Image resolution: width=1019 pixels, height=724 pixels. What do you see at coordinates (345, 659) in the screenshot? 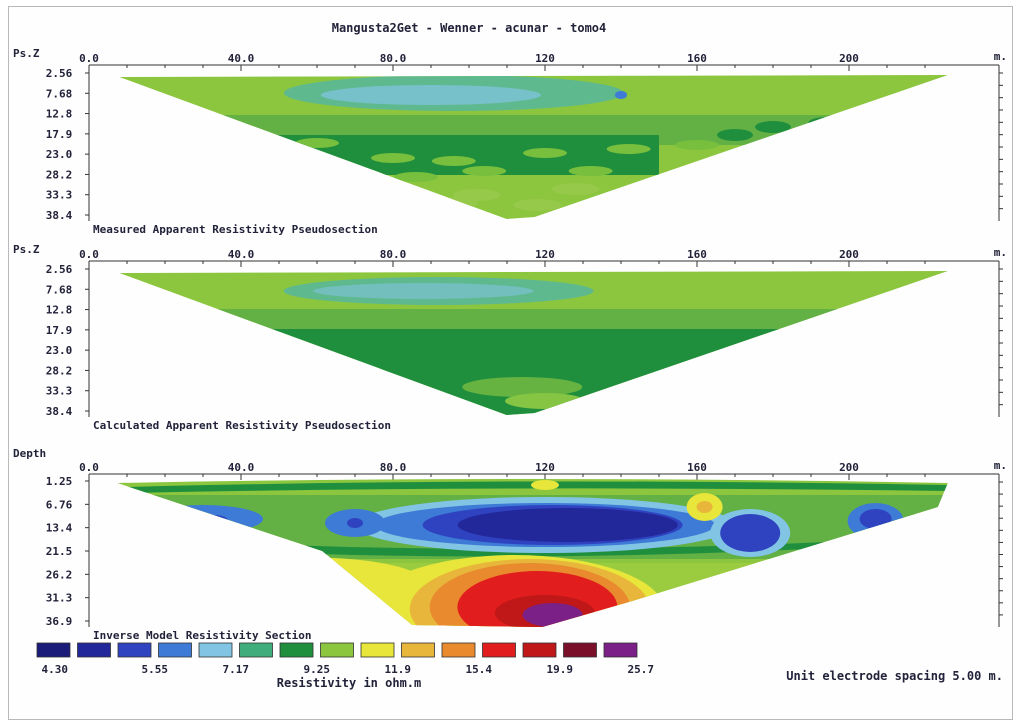
I see `color-legend: 4.30 5.55 7.17 9.25 11.9 15.4 19.9 25.7` at bounding box center [345, 659].